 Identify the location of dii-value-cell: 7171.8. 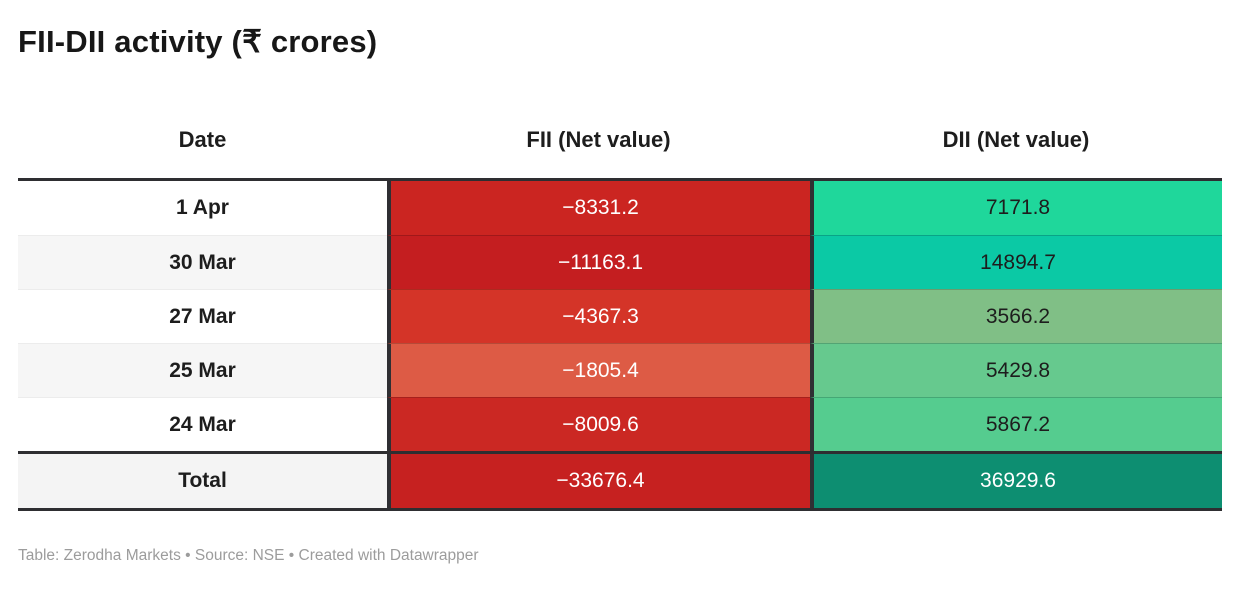
(1016, 208).